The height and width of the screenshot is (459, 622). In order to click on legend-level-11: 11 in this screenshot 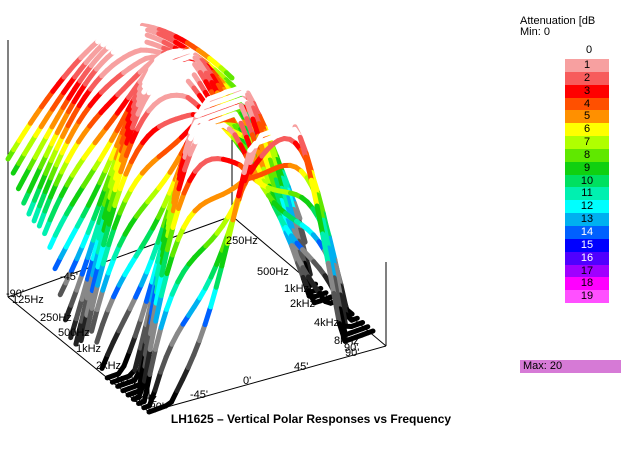, I will do `click(587, 194)`.